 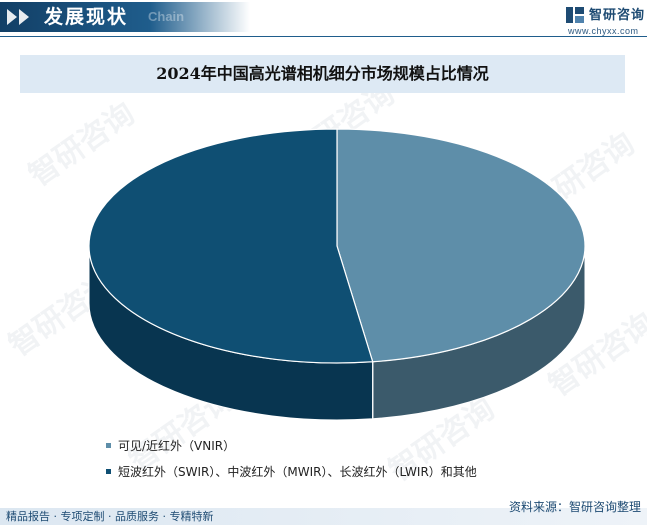 I want to click on brand-logo-icon, so click(x=575, y=15).